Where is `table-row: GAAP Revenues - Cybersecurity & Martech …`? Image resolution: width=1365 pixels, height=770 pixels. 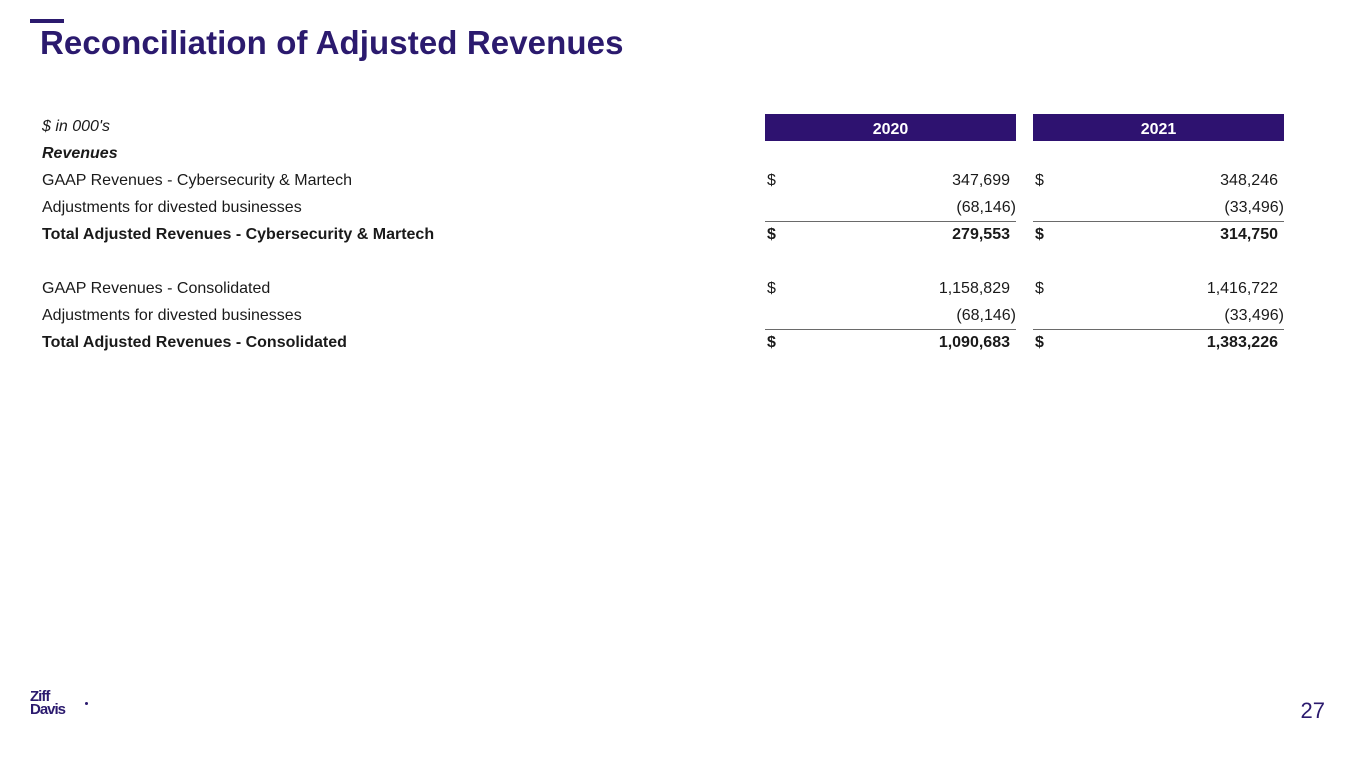
table-row: GAAP Revenues - Cybersecurity & Martech … is located at coordinates (663, 181).